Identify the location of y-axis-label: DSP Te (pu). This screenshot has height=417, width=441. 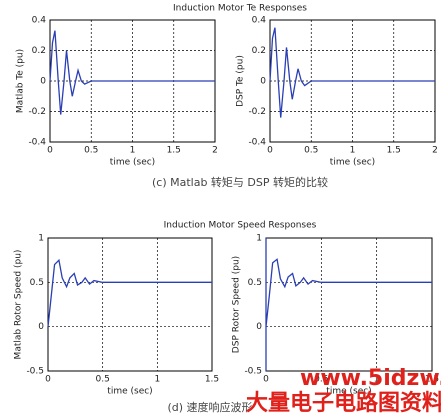
(241, 81).